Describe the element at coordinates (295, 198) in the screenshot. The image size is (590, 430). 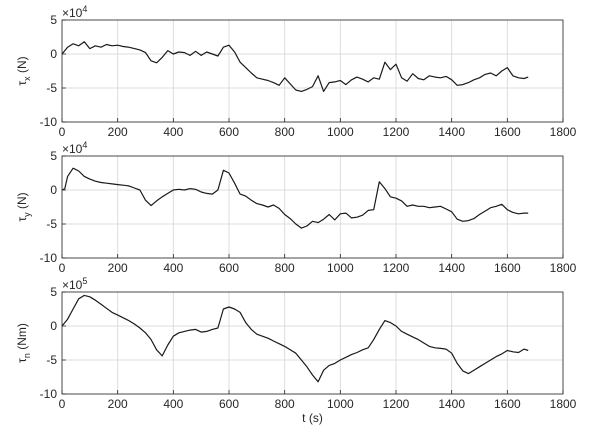
I see `series-tau-y` at that location.